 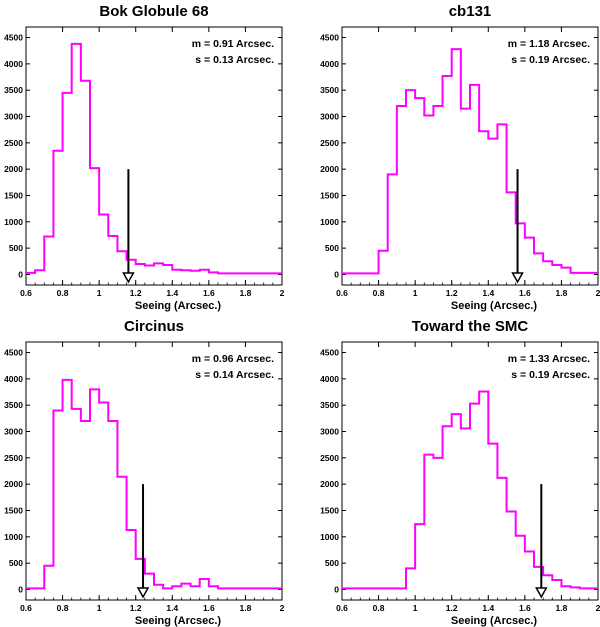 What do you see at coordinates (233, 44) in the screenshot?
I see `stat-mean: m = 0.91 Arcsec.` at bounding box center [233, 44].